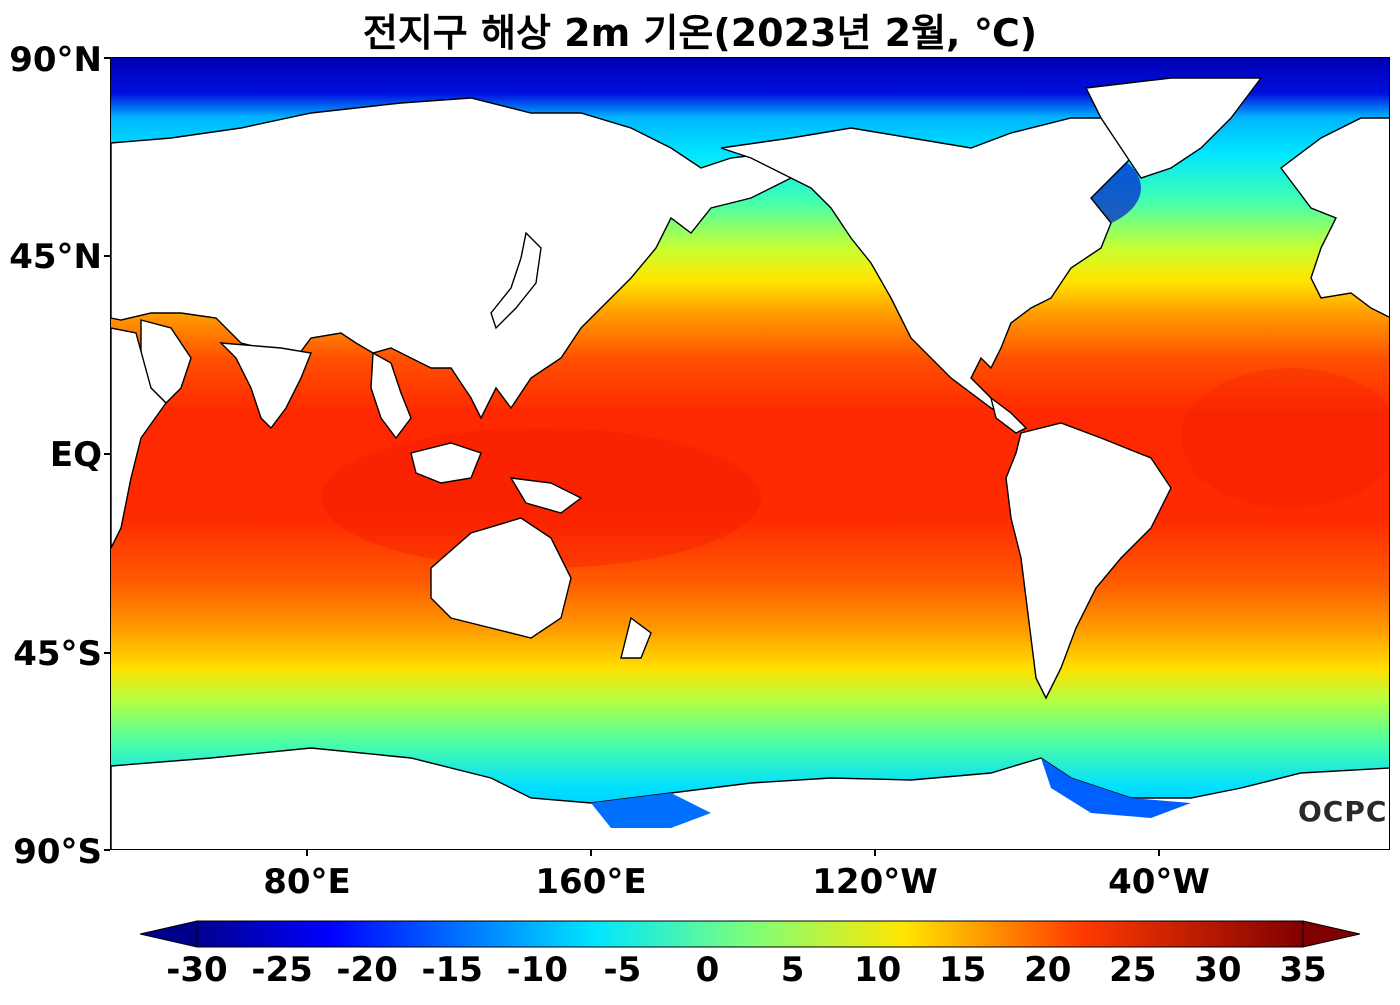 The height and width of the screenshot is (1005, 1400). What do you see at coordinates (1048, 970) in the screenshot?
I see `colorbar-tick-label: 20` at bounding box center [1048, 970].